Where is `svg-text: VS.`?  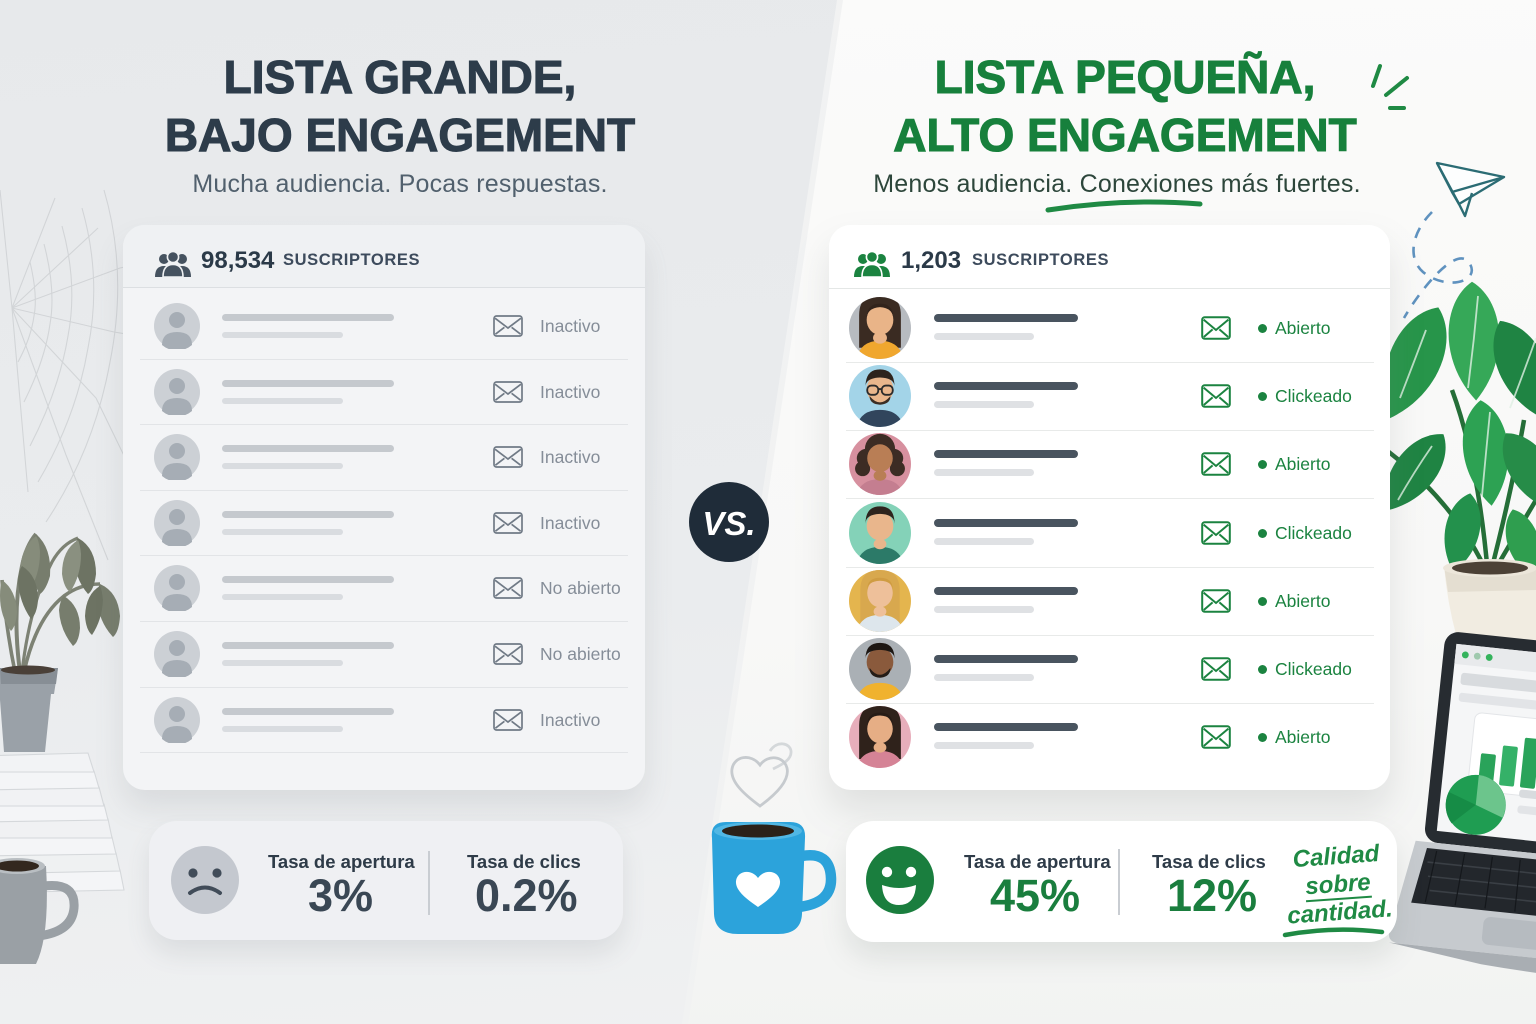
svg-text: VS. is located at coordinates (728, 523).